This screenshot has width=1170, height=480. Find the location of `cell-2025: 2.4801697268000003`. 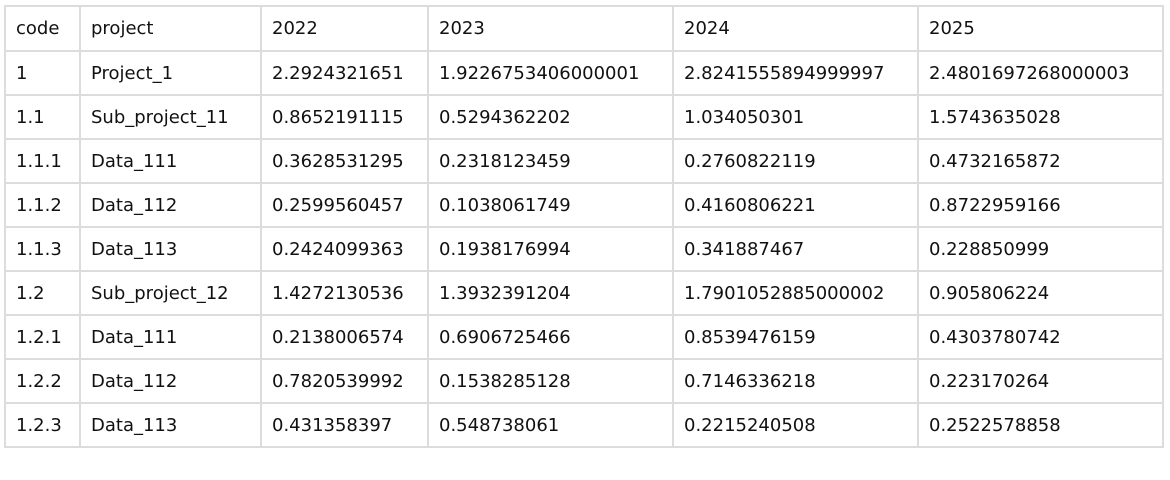

cell-2025: 2.4801697268000003 is located at coordinates (1040, 73).